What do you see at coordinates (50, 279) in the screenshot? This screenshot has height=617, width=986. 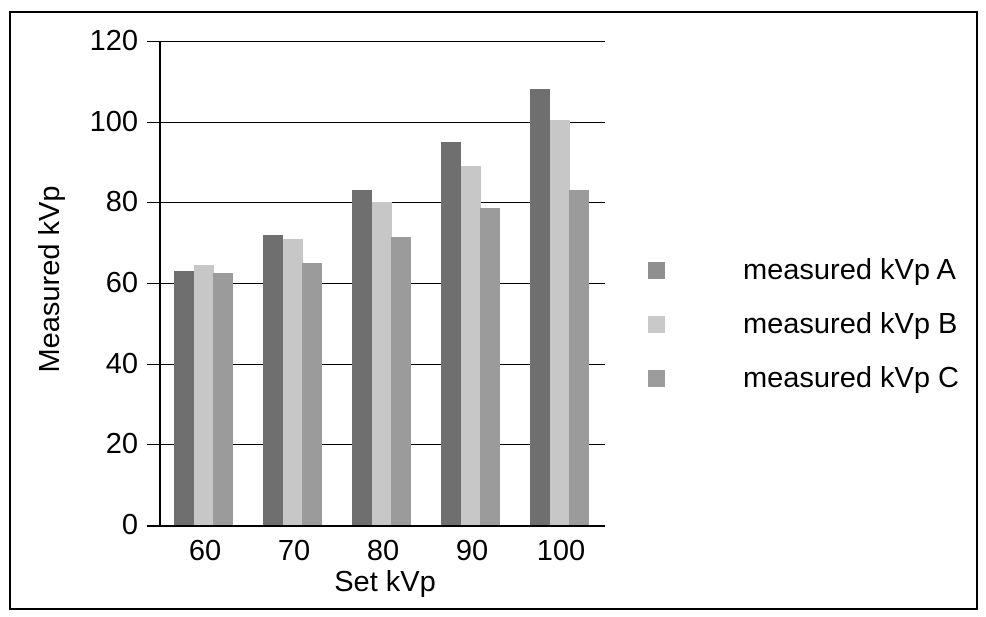 I see `y-axis-title: Measured kVp` at bounding box center [50, 279].